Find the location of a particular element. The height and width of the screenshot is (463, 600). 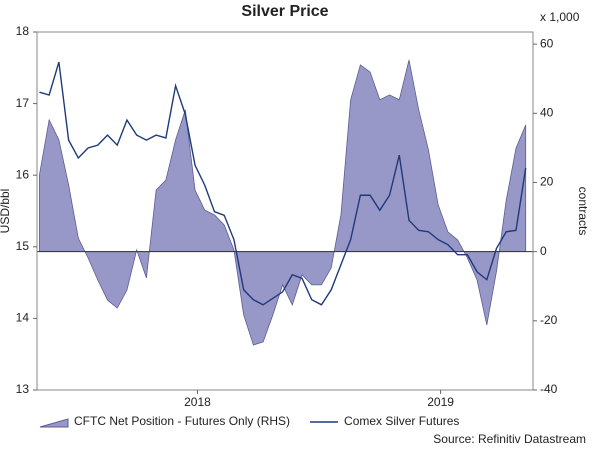

y-tick-label: 16 is located at coordinates (23, 174).